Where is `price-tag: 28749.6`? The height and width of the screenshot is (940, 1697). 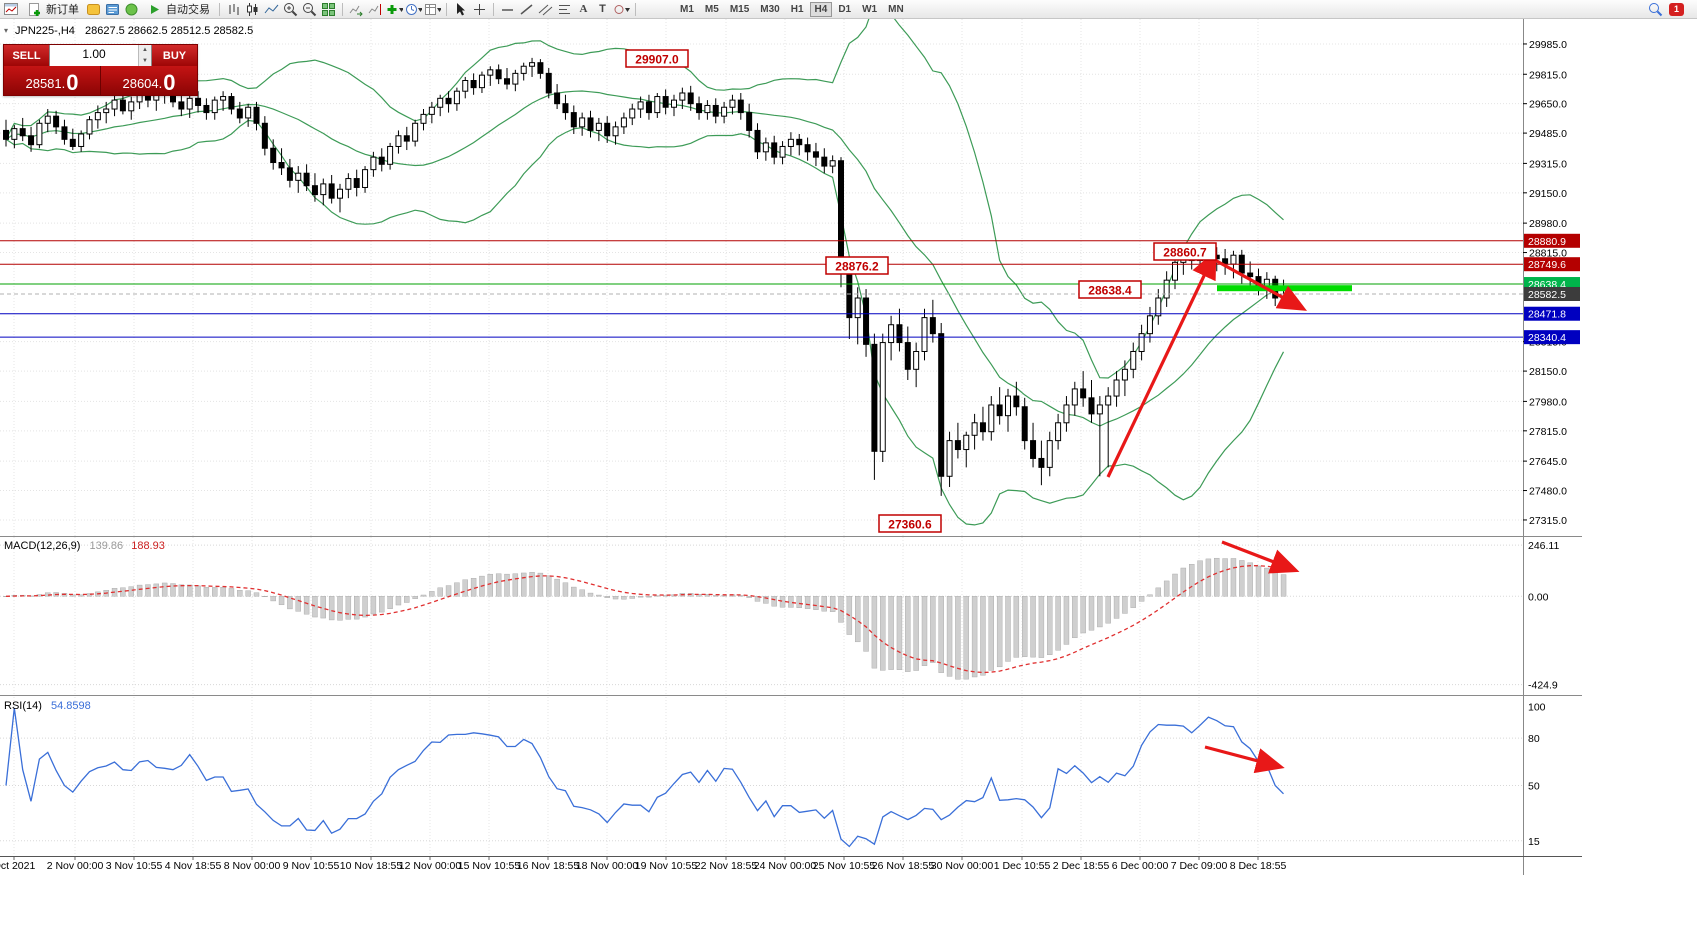 price-tag: 28749.6 is located at coordinates (1552, 264).